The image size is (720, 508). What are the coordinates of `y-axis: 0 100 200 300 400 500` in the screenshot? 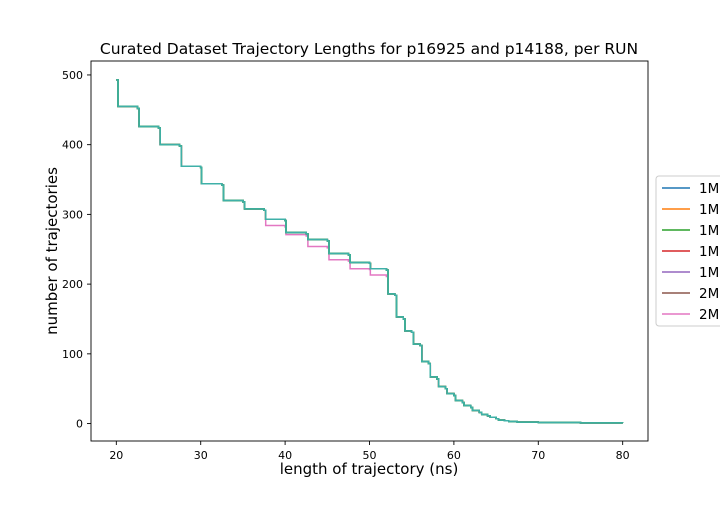 It's located at (76, 250).